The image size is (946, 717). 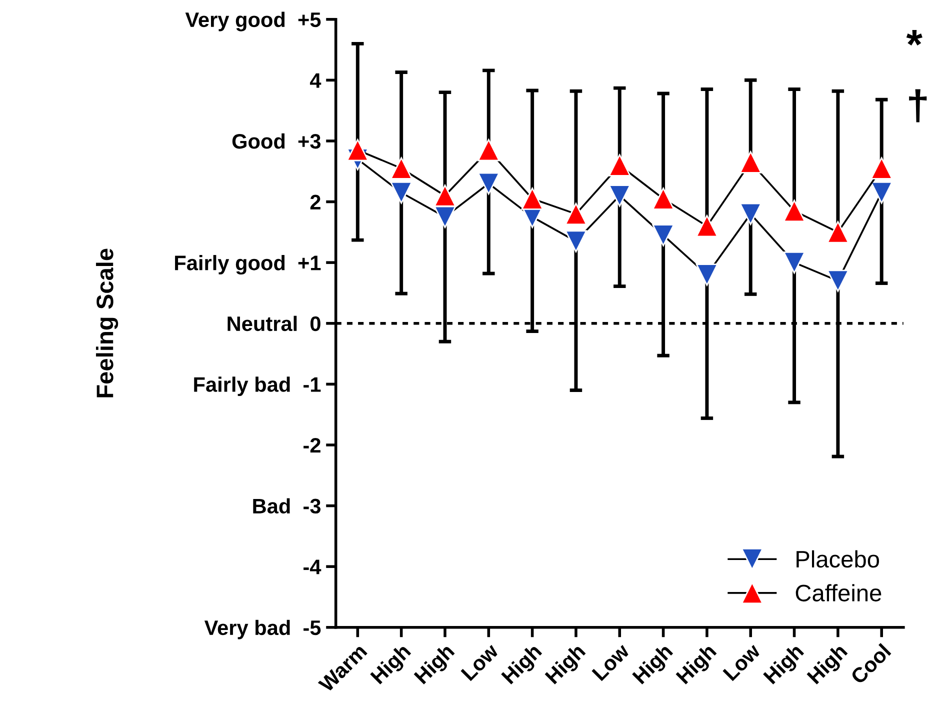 I want to click on y-tick-label: Fairly good +1, so click(x=248, y=265).